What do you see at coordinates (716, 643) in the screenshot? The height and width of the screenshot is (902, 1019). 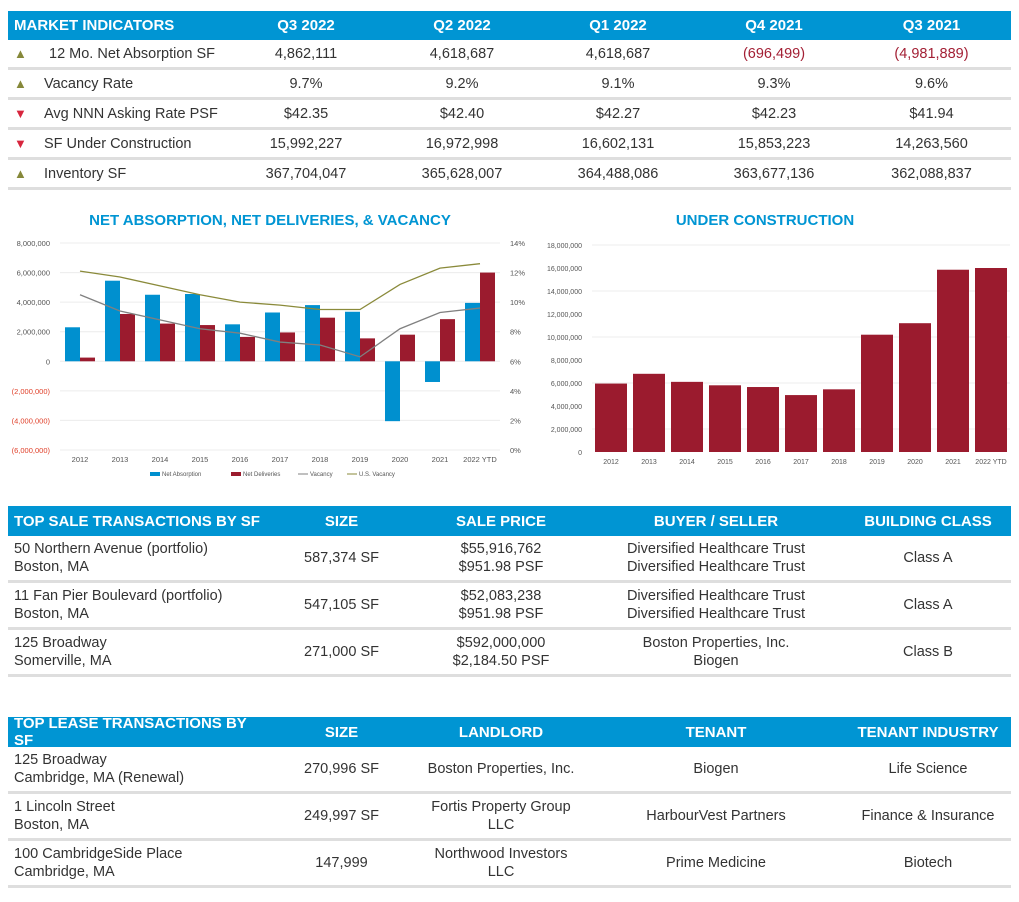 I see `buyer: Boston Properties, Inc.` at bounding box center [716, 643].